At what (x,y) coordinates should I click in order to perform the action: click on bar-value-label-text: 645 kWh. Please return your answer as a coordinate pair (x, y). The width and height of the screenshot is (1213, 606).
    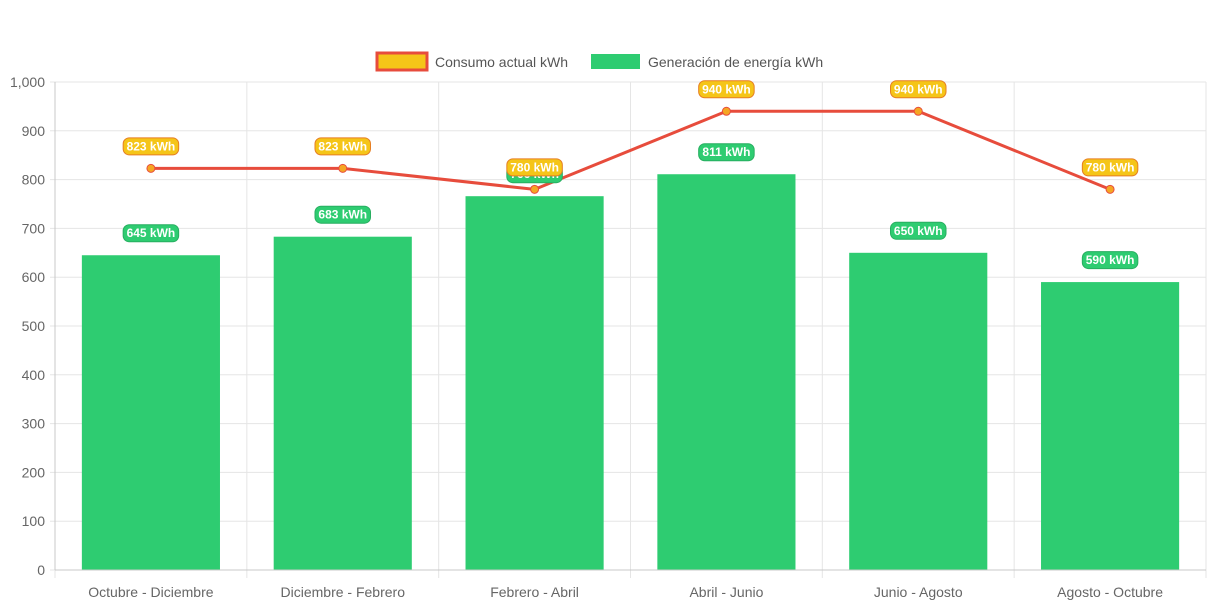
    Looking at the image, I should click on (151, 233).